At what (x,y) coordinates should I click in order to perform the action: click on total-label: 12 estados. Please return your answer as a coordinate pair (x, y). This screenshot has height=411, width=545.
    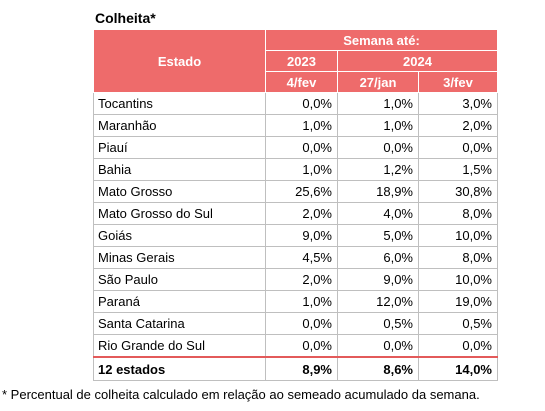
    Looking at the image, I should click on (179, 368).